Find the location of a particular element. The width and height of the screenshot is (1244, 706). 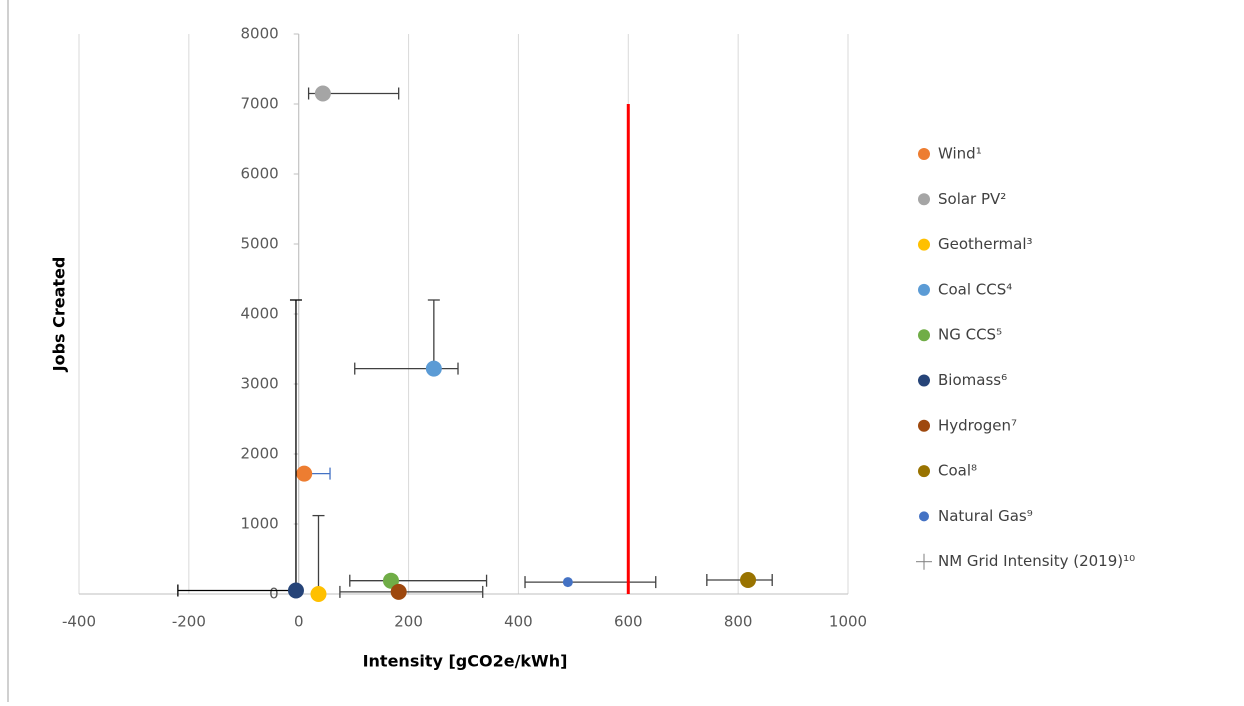

y-tick-label: 5000 is located at coordinates (260, 244).